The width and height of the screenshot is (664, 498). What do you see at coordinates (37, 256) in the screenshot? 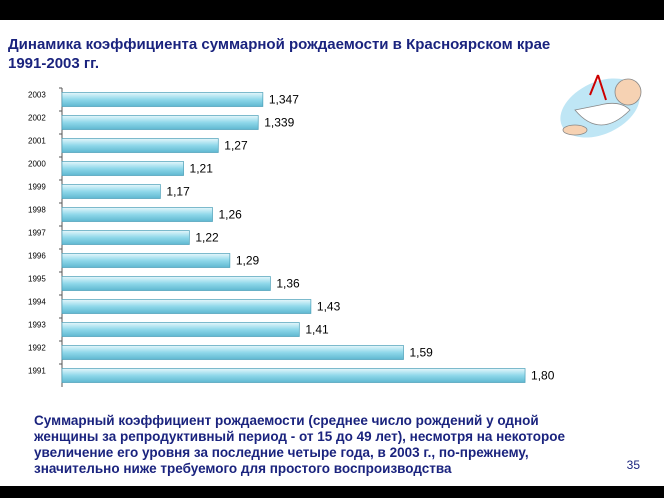
I see `y-tick-label: 1996` at bounding box center [37, 256].